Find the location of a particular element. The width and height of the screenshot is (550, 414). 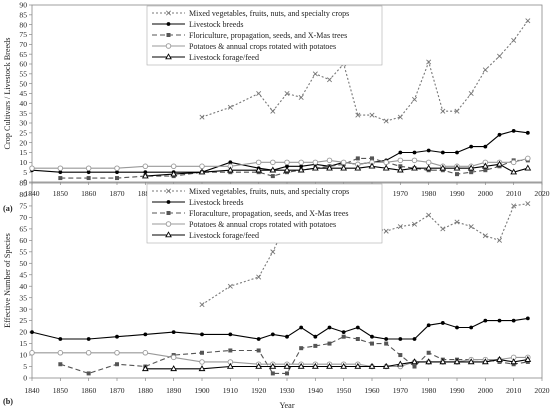

y-tick-label: 15 is located at coordinates (23, 343).